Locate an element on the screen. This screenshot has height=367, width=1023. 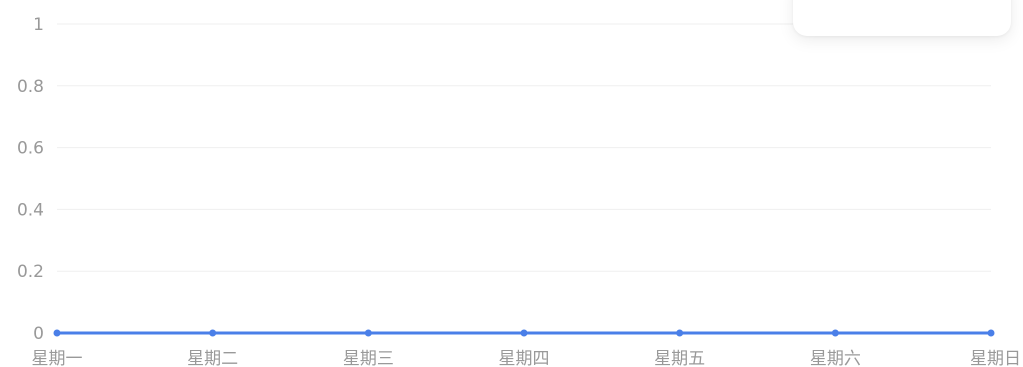
y-axis-ticks: 0 0.2 0.4 0.6 0.8 1 is located at coordinates (30, 179).